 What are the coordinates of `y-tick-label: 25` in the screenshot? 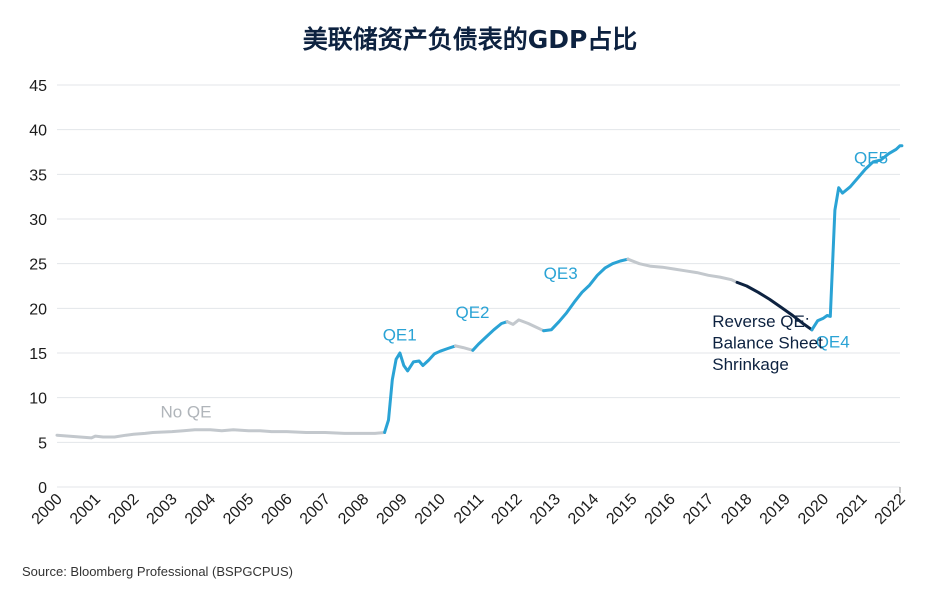 It's located at (38, 265).